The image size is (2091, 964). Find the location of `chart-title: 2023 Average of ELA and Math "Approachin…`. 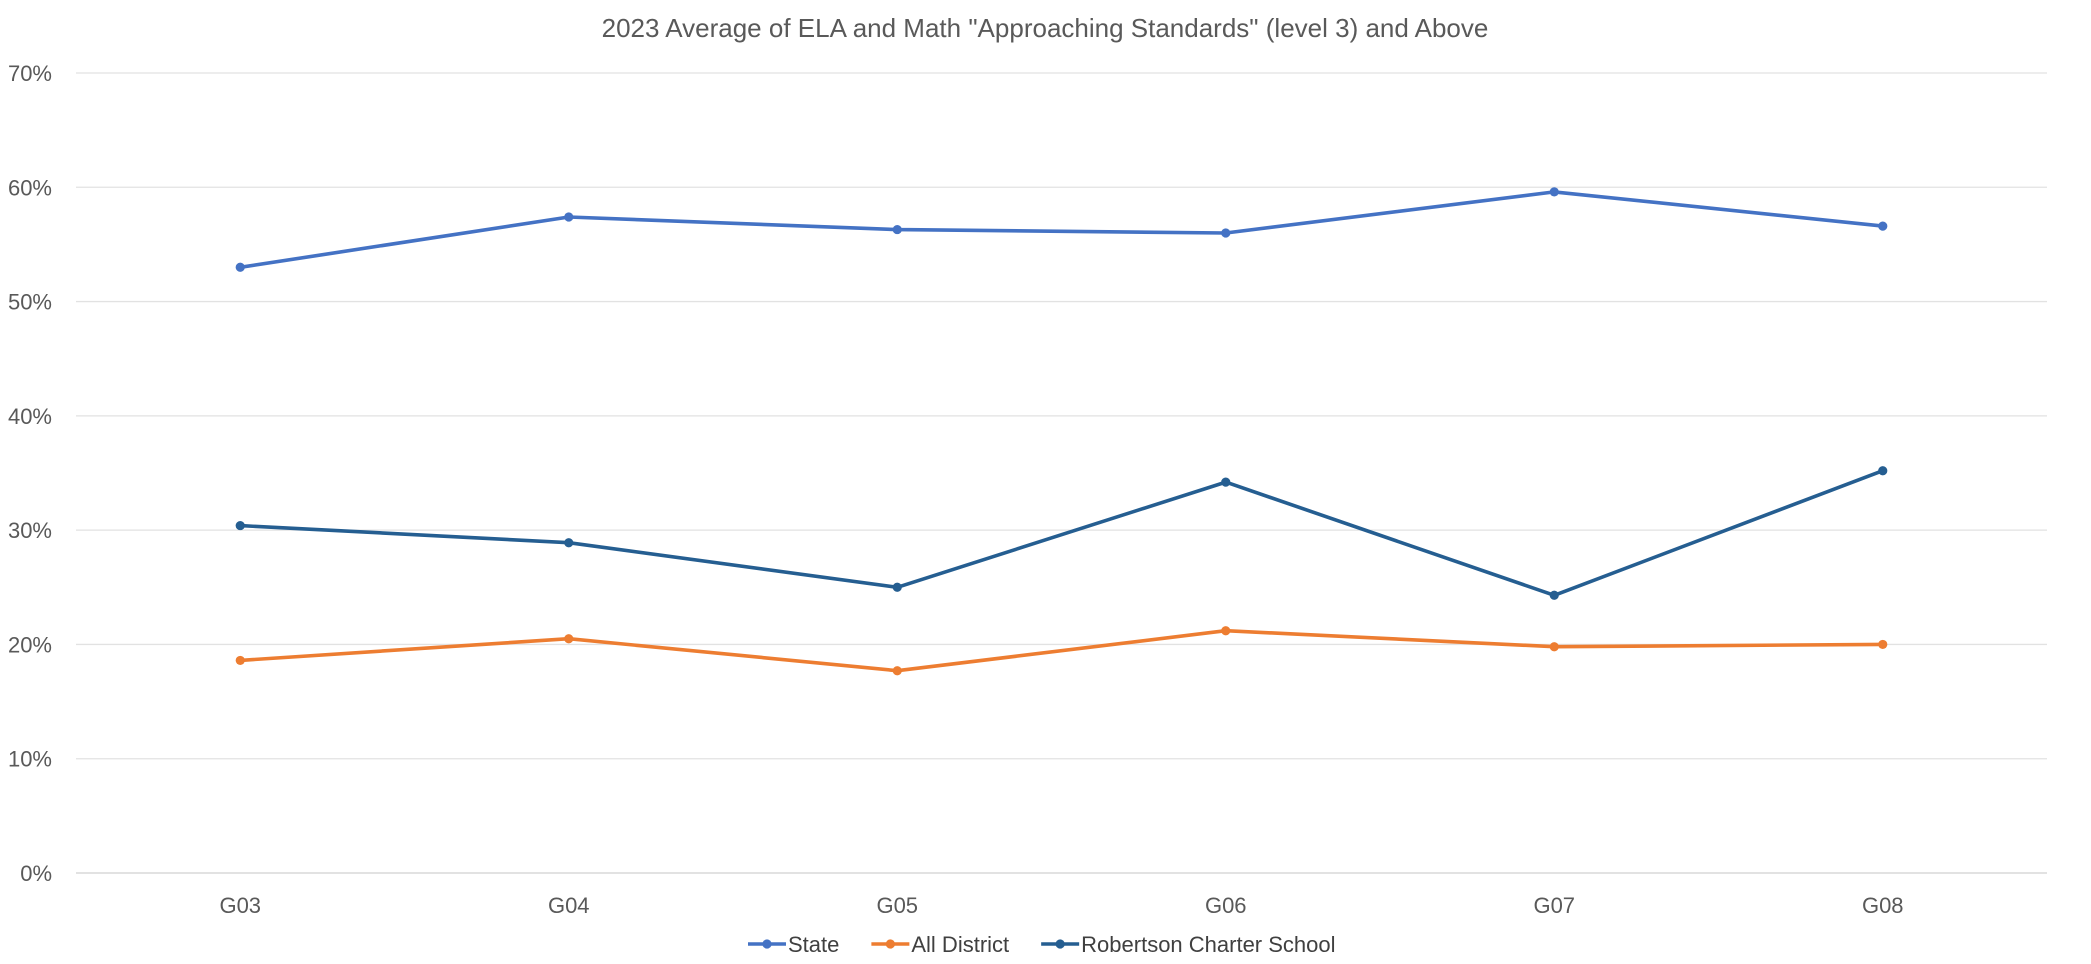

chart-title: 2023 Average of ELA and Math "Approachin… is located at coordinates (1045, 28).